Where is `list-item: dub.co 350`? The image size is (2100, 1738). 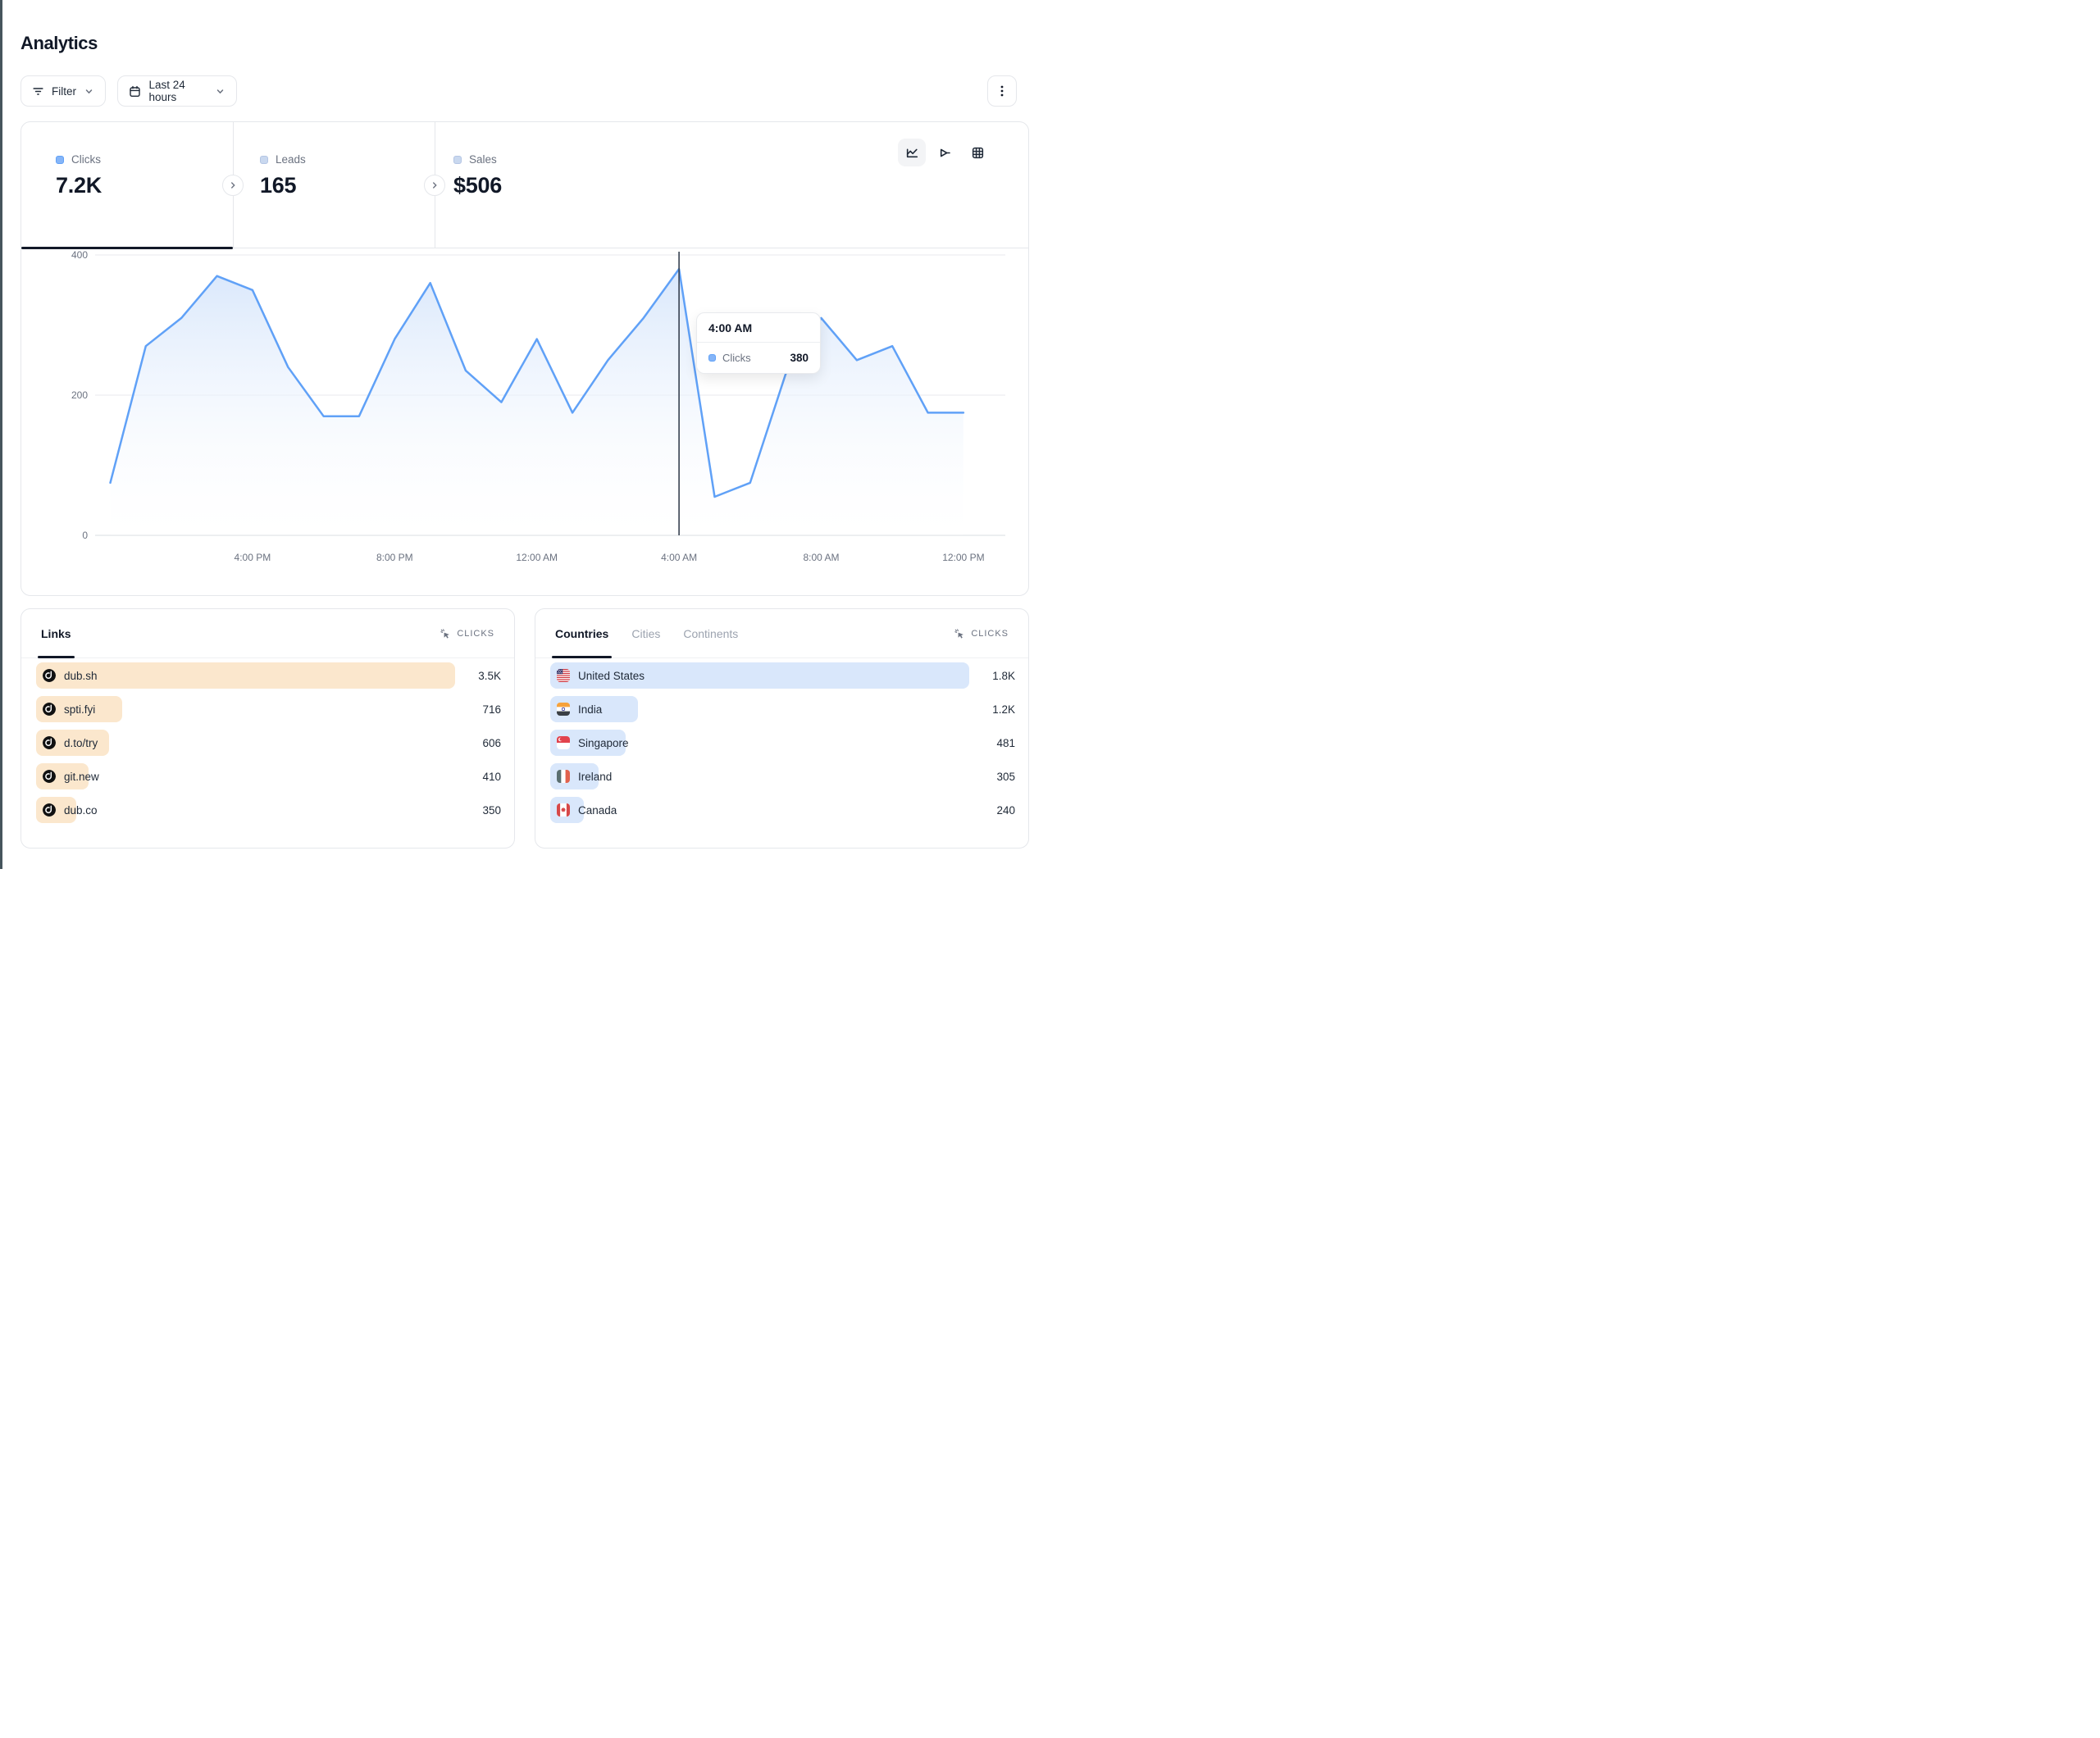
list-item: dub.co 350 is located at coordinates (268, 810).